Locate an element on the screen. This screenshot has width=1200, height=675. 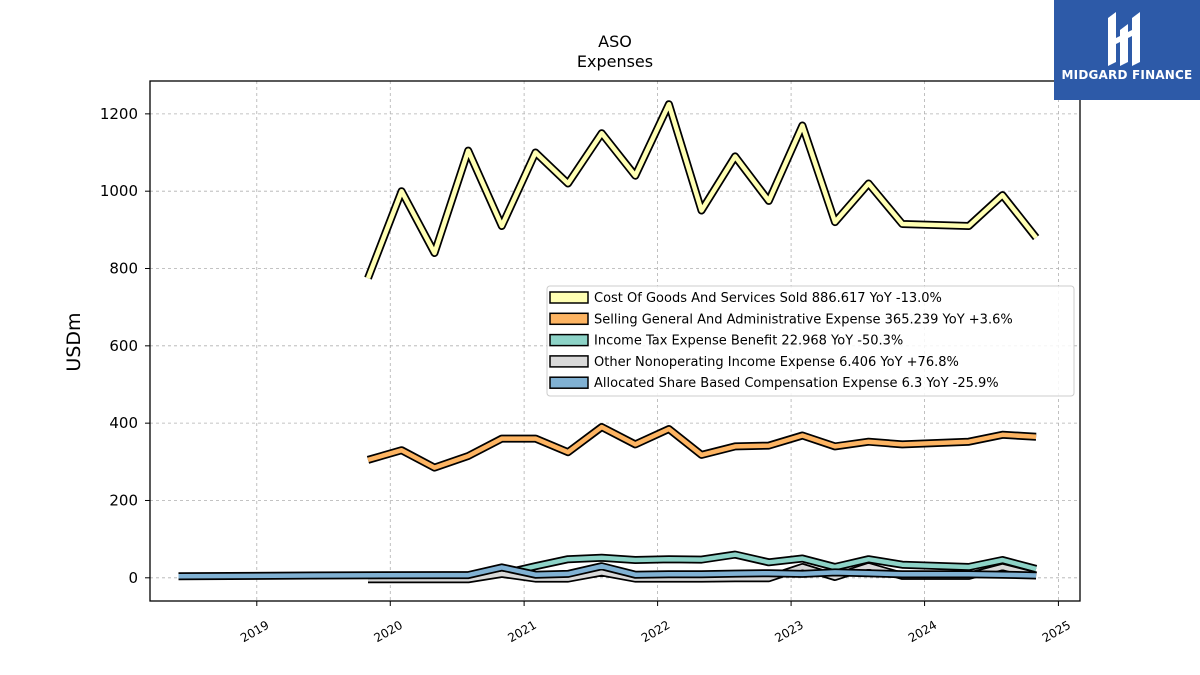
y-tick-label: 0 is located at coordinates (133, 578).